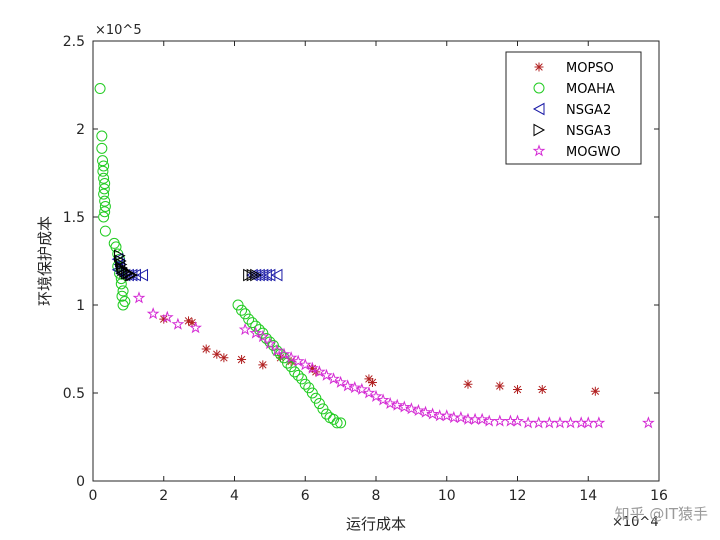 This screenshot has height=540, width=720. Describe the element at coordinates (376, 524) in the screenshot. I see `x-axis-label: 运行成本` at that location.